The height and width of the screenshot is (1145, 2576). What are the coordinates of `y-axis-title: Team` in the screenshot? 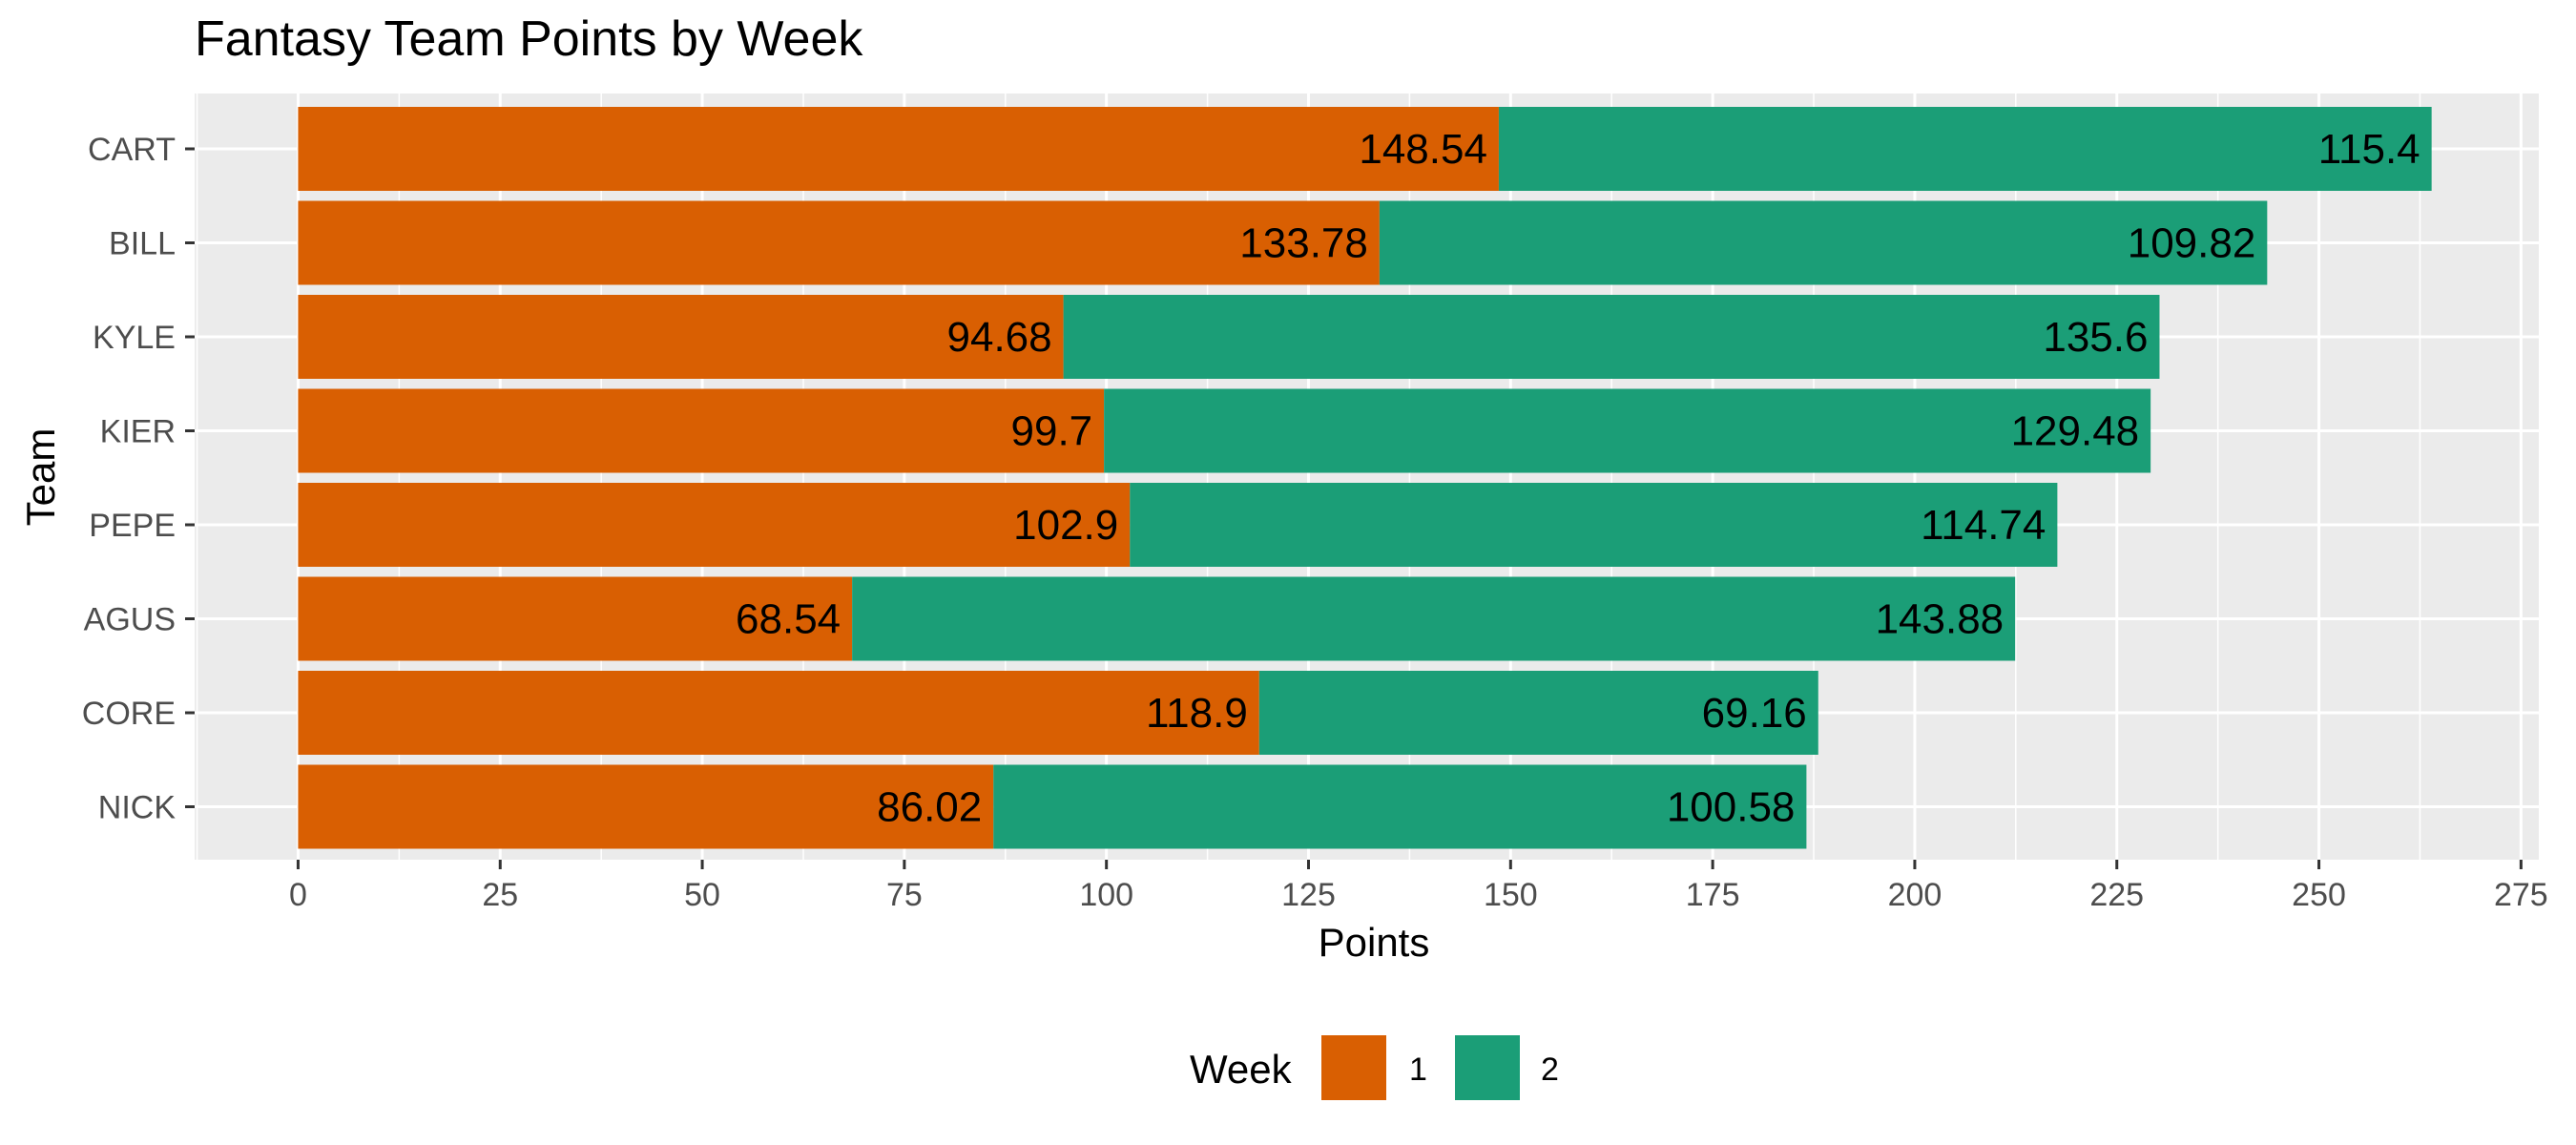 It's located at (40, 477).